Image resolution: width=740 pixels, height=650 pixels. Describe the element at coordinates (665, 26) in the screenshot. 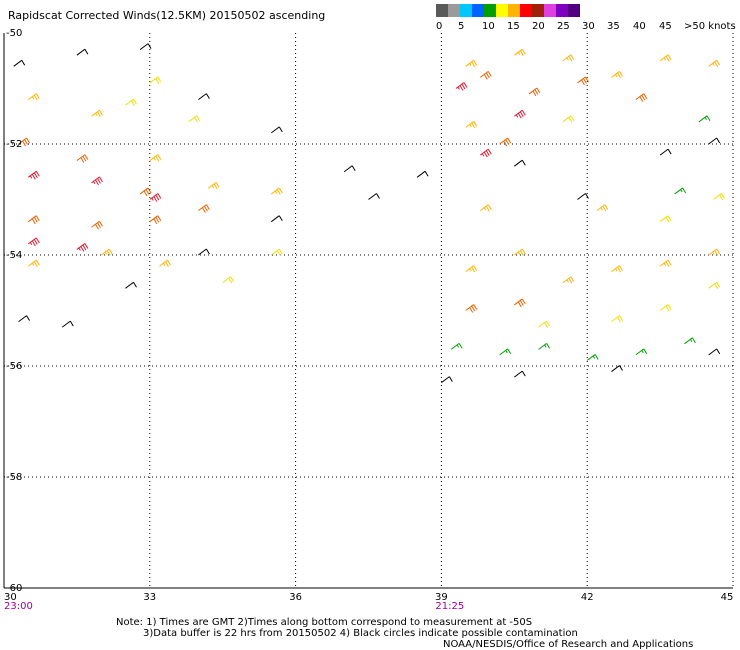

I see `legend-label-45: 45` at that location.